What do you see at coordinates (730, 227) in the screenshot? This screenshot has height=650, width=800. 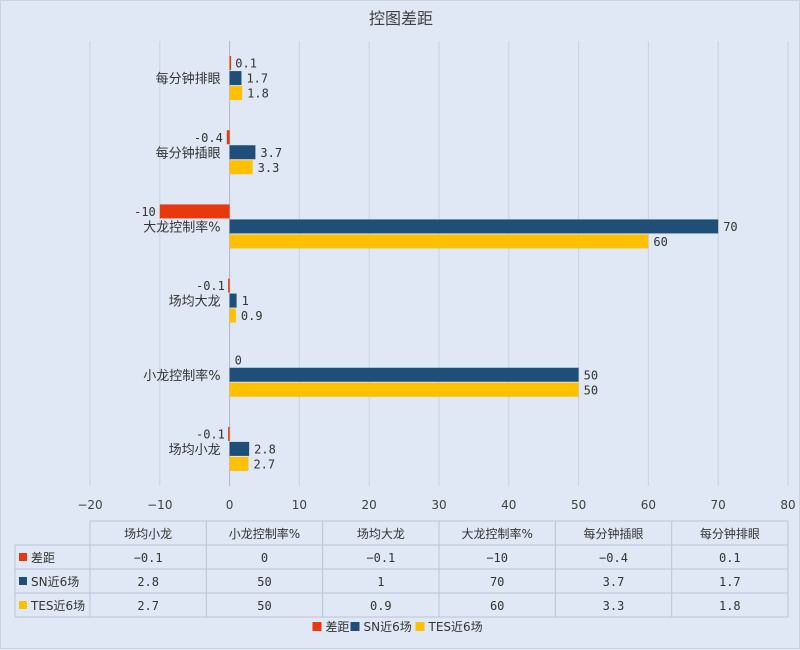 I see `data-label: 70` at bounding box center [730, 227].